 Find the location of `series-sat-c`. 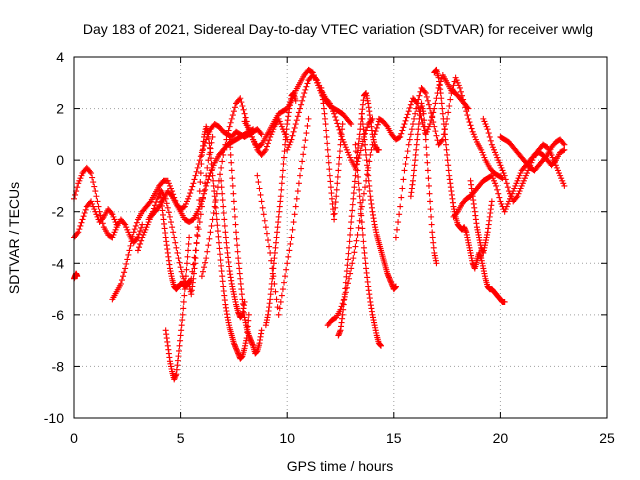

series-sat-c is located at coordinates (76, 276).